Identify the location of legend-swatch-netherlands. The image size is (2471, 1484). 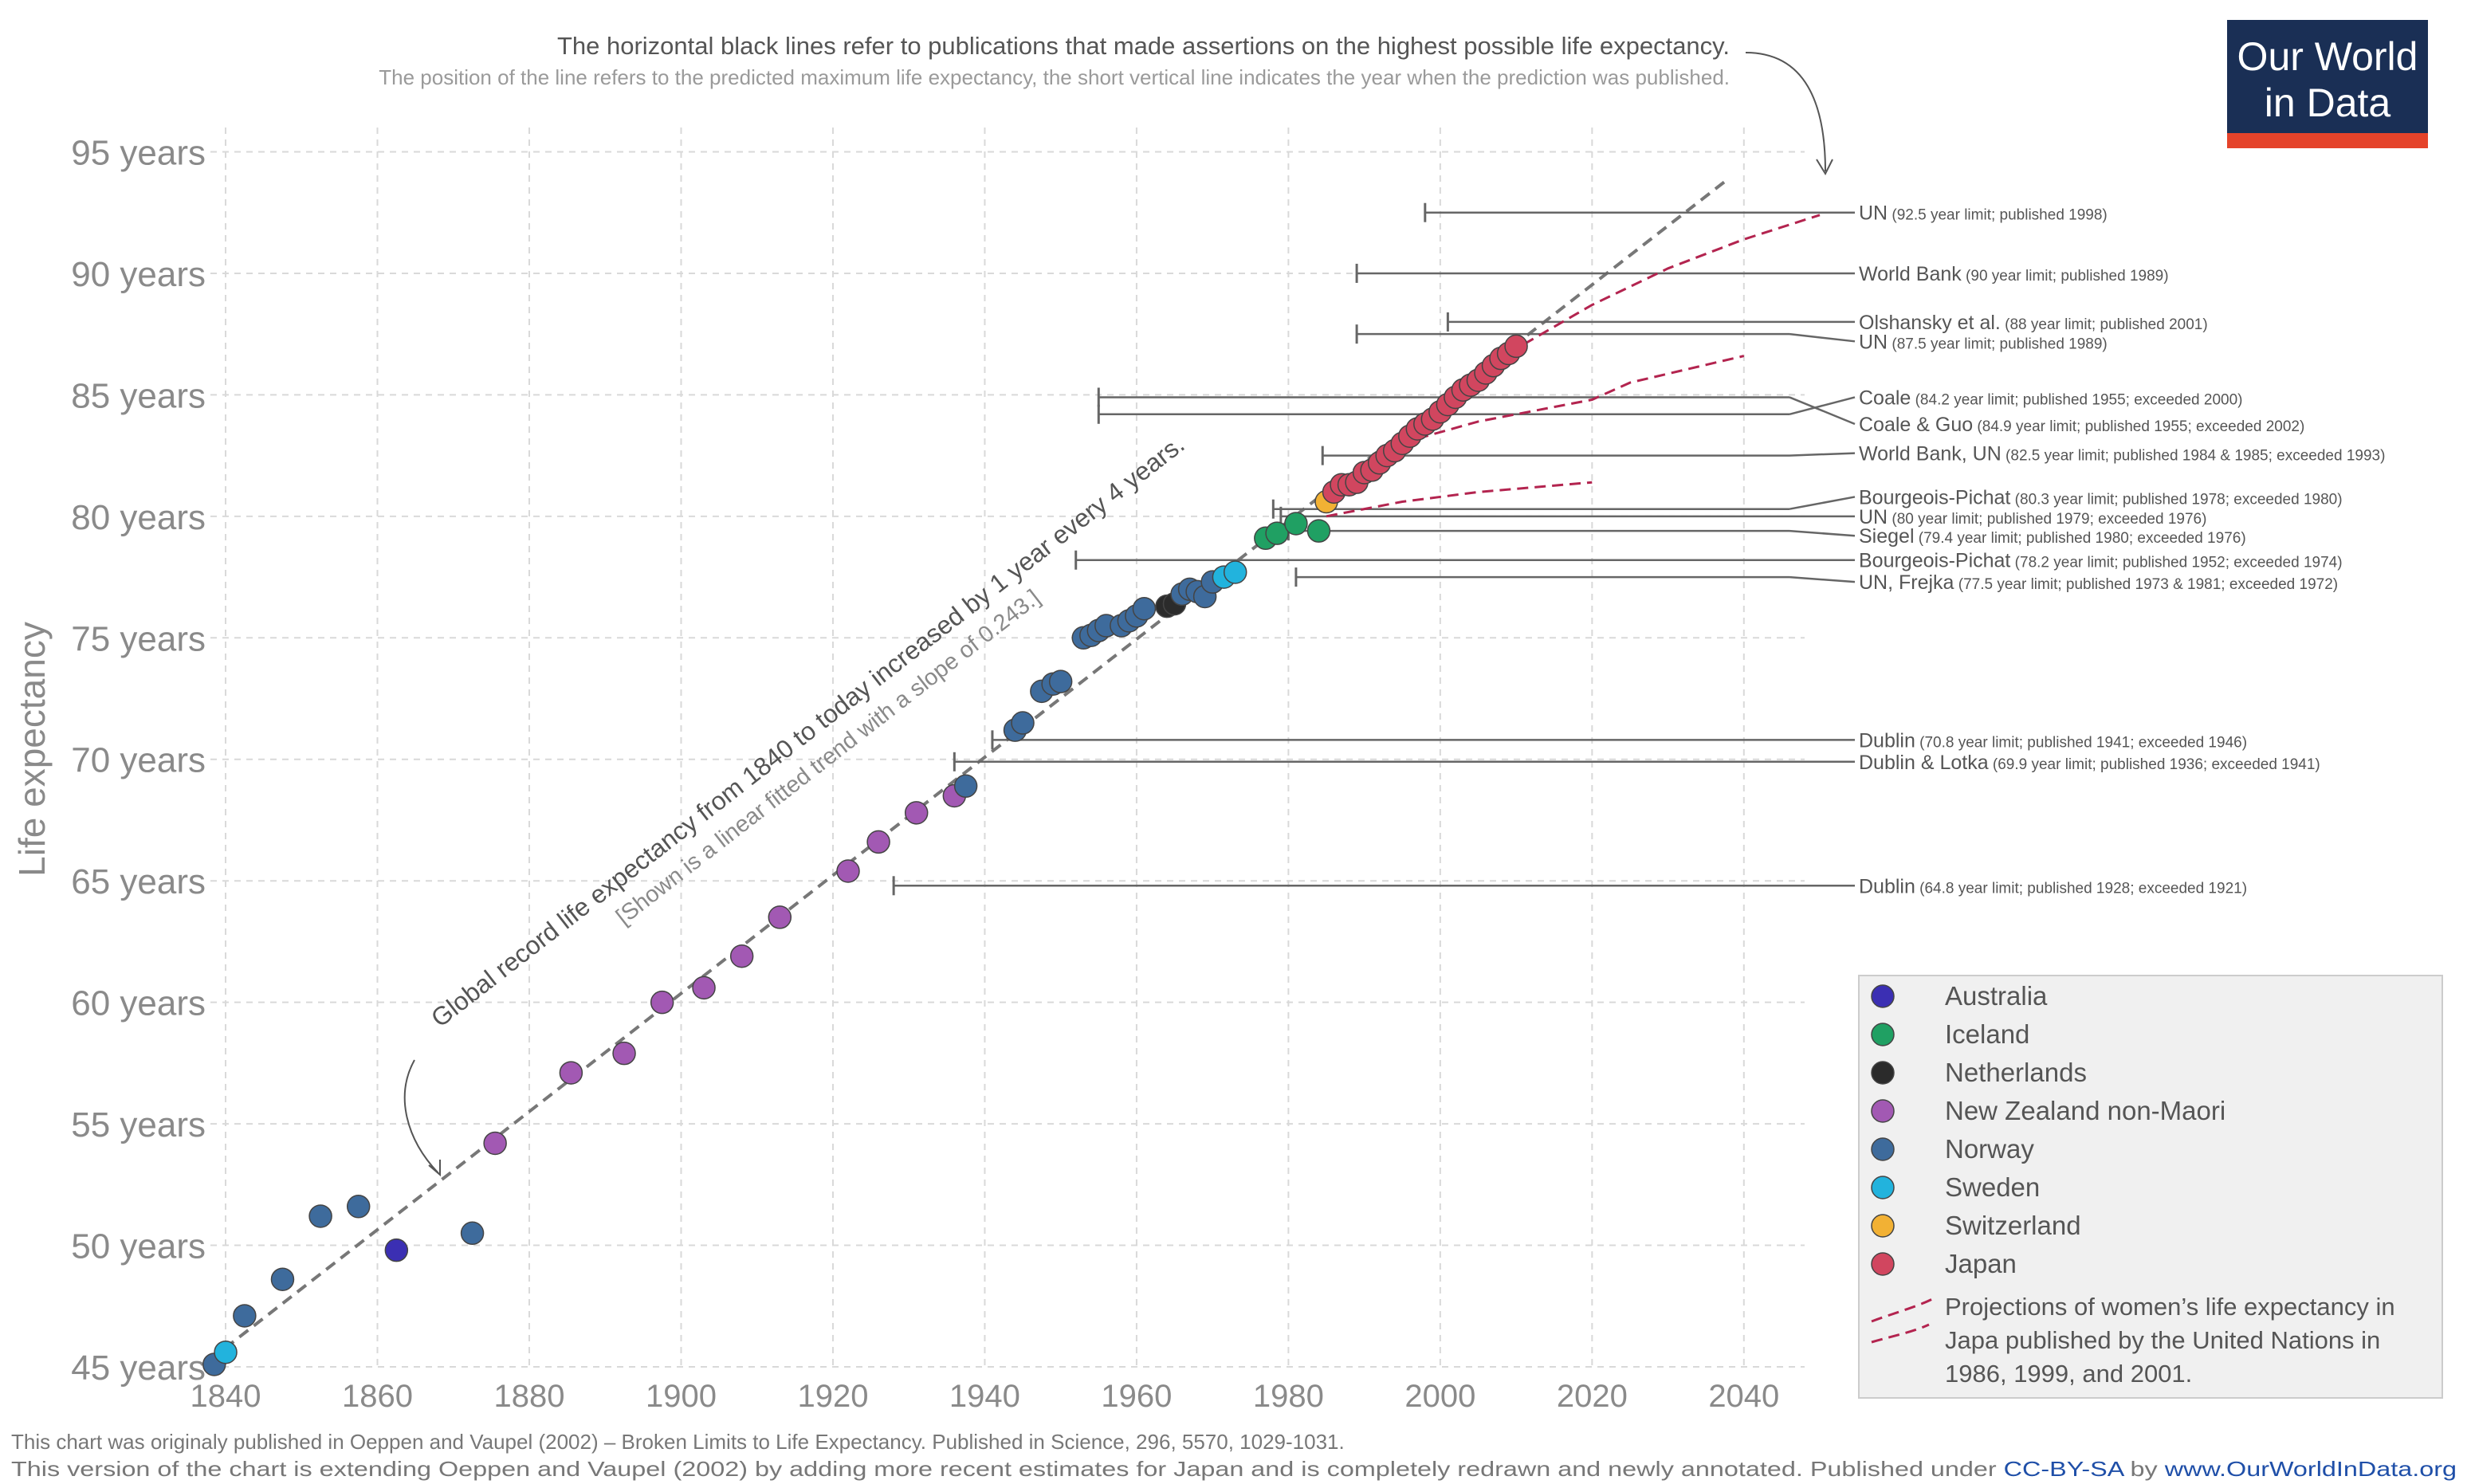
(1883, 1073).